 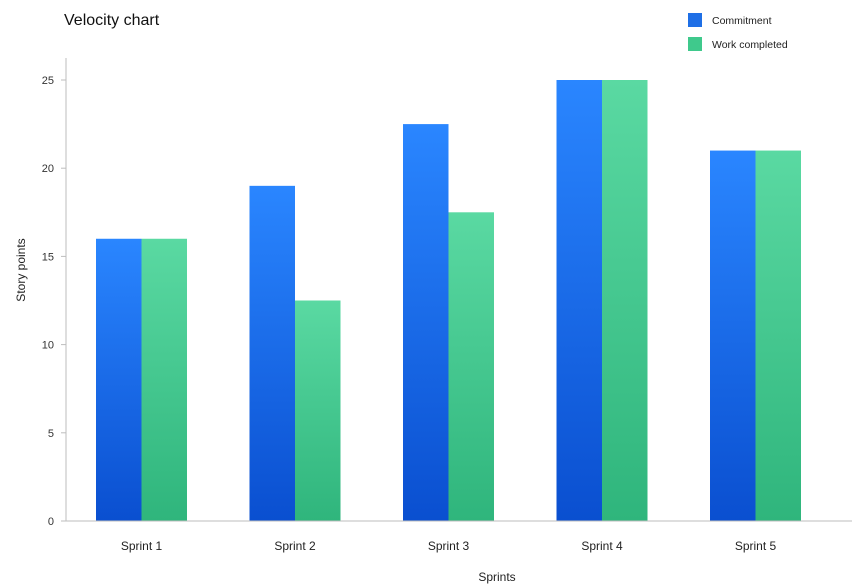 What do you see at coordinates (738, 32) in the screenshot?
I see `chart-legend: Commitment Work completed` at bounding box center [738, 32].